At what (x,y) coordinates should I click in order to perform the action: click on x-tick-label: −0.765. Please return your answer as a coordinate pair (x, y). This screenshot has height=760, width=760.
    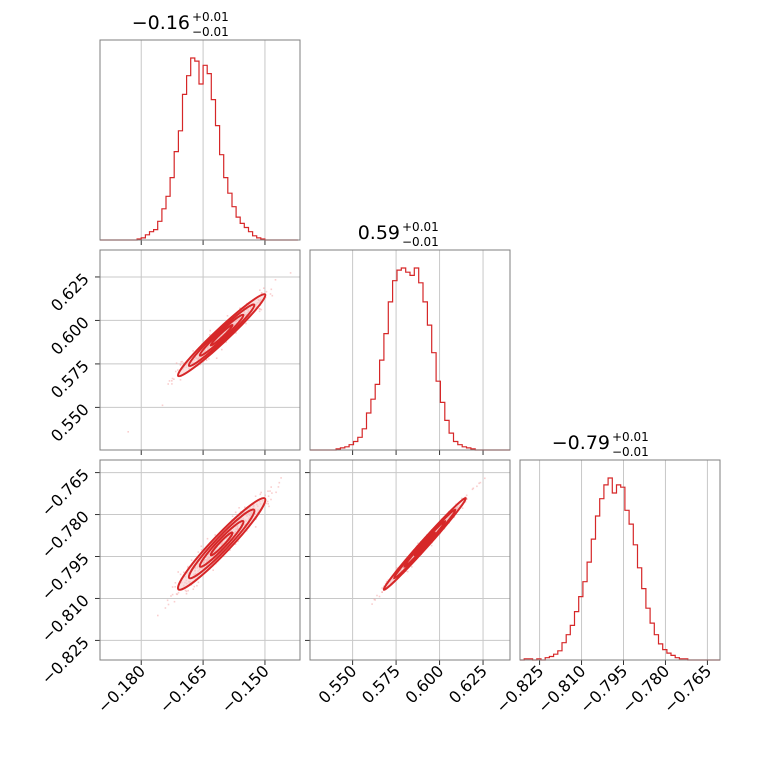
    Looking at the image, I should click on (687, 688).